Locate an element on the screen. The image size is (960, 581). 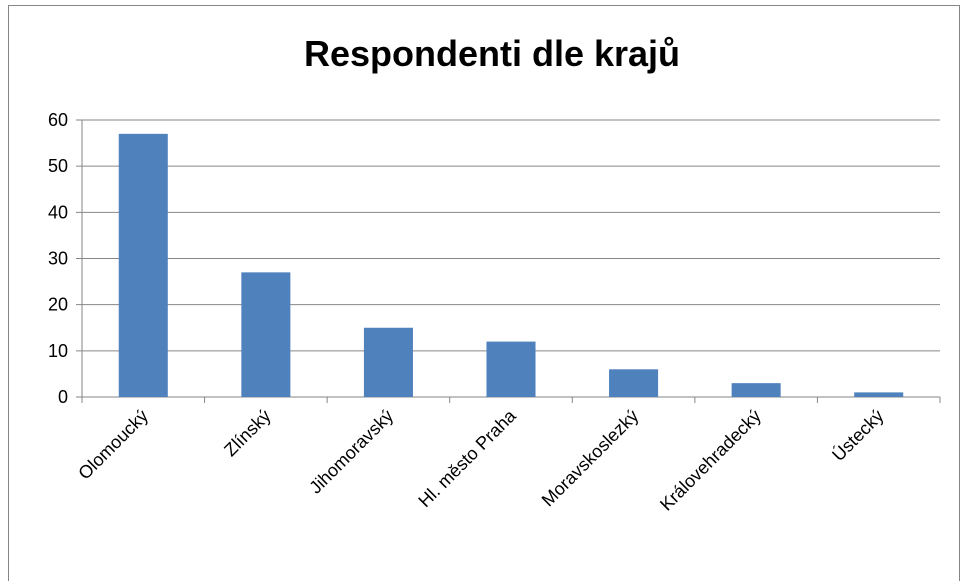
y-tick-label: 40 is located at coordinates (58, 212).